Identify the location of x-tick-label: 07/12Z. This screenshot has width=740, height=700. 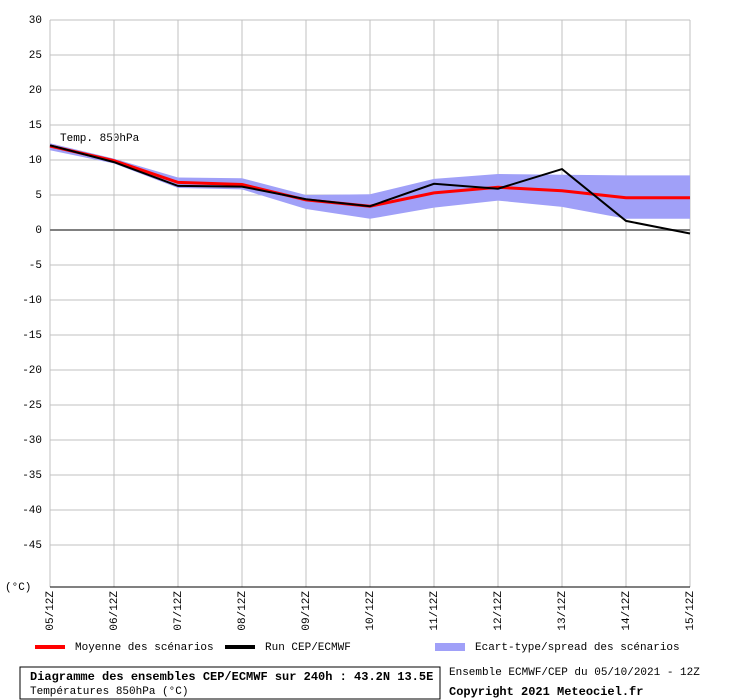
(179, 611).